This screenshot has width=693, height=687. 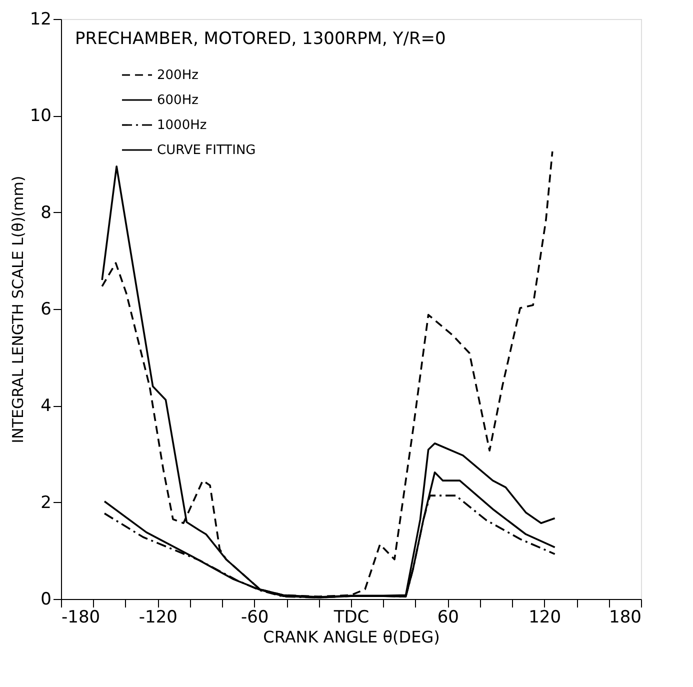 I want to click on x-tick-label: -180, so click(x=81, y=618).